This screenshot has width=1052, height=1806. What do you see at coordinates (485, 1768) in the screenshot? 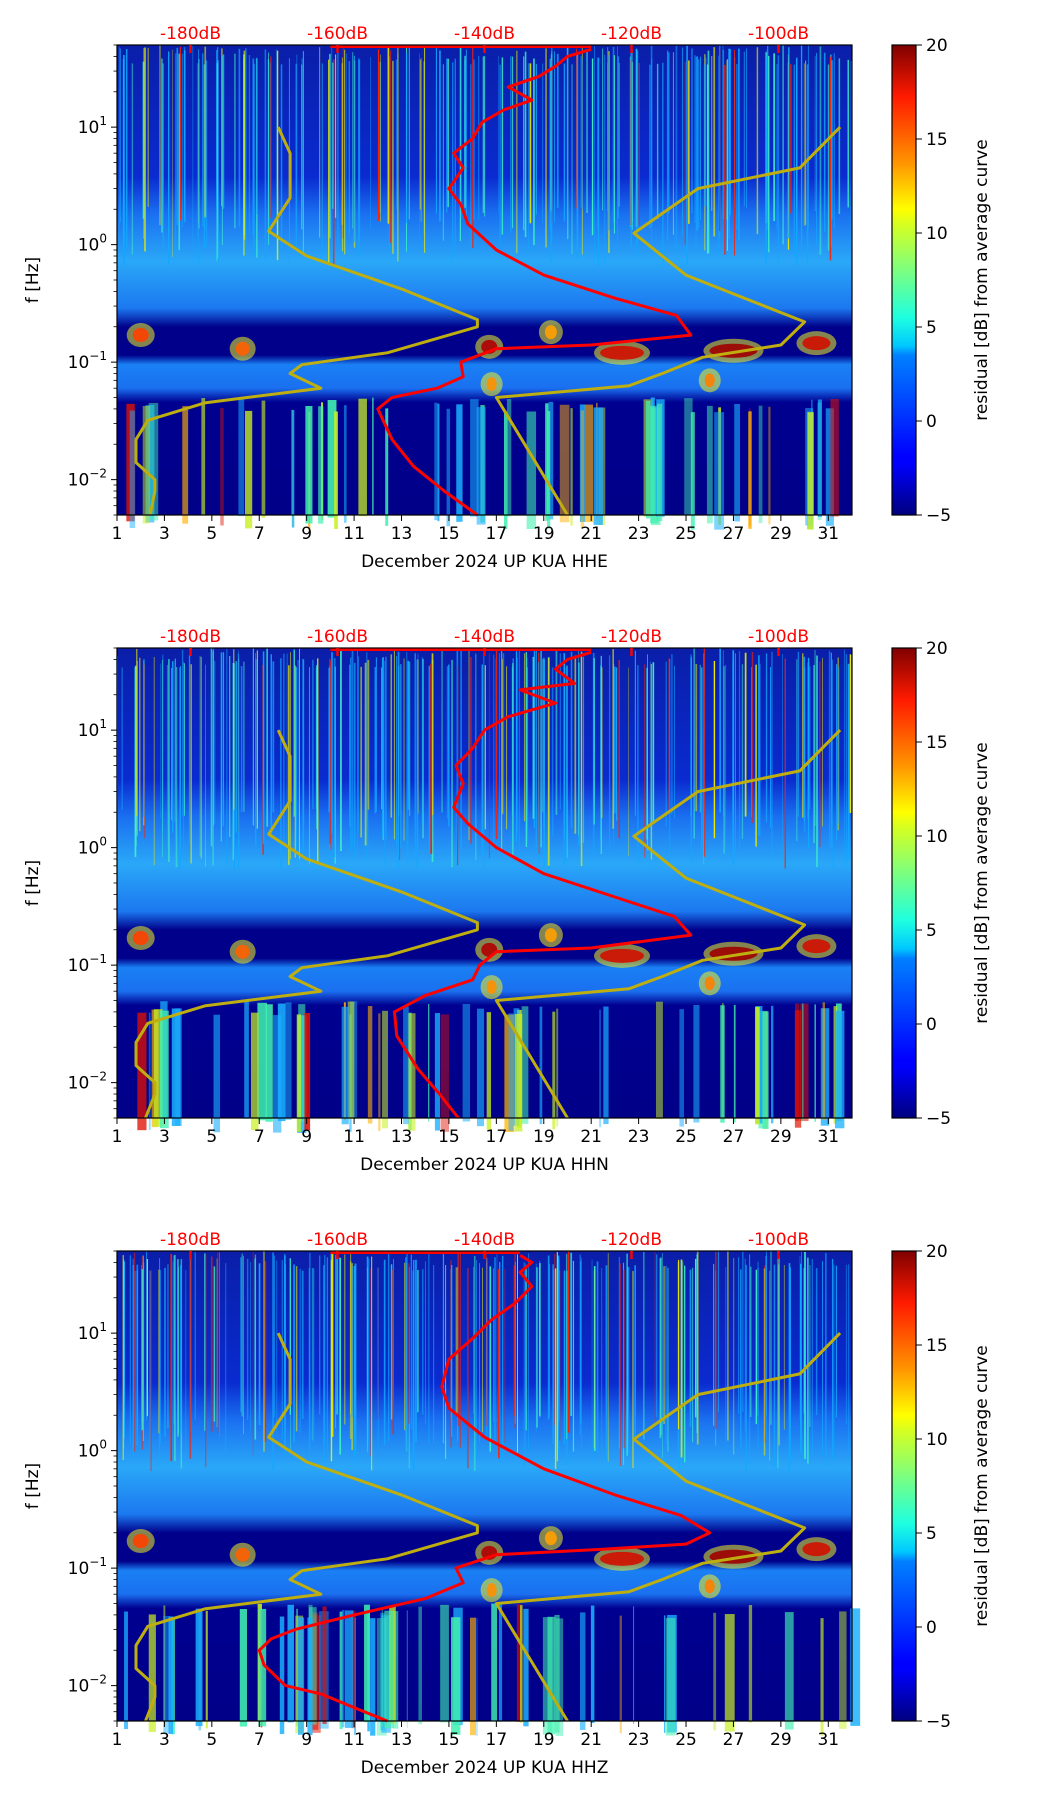
I see `x-axis-label: December 2024 UP KUA HHZ` at bounding box center [485, 1768].